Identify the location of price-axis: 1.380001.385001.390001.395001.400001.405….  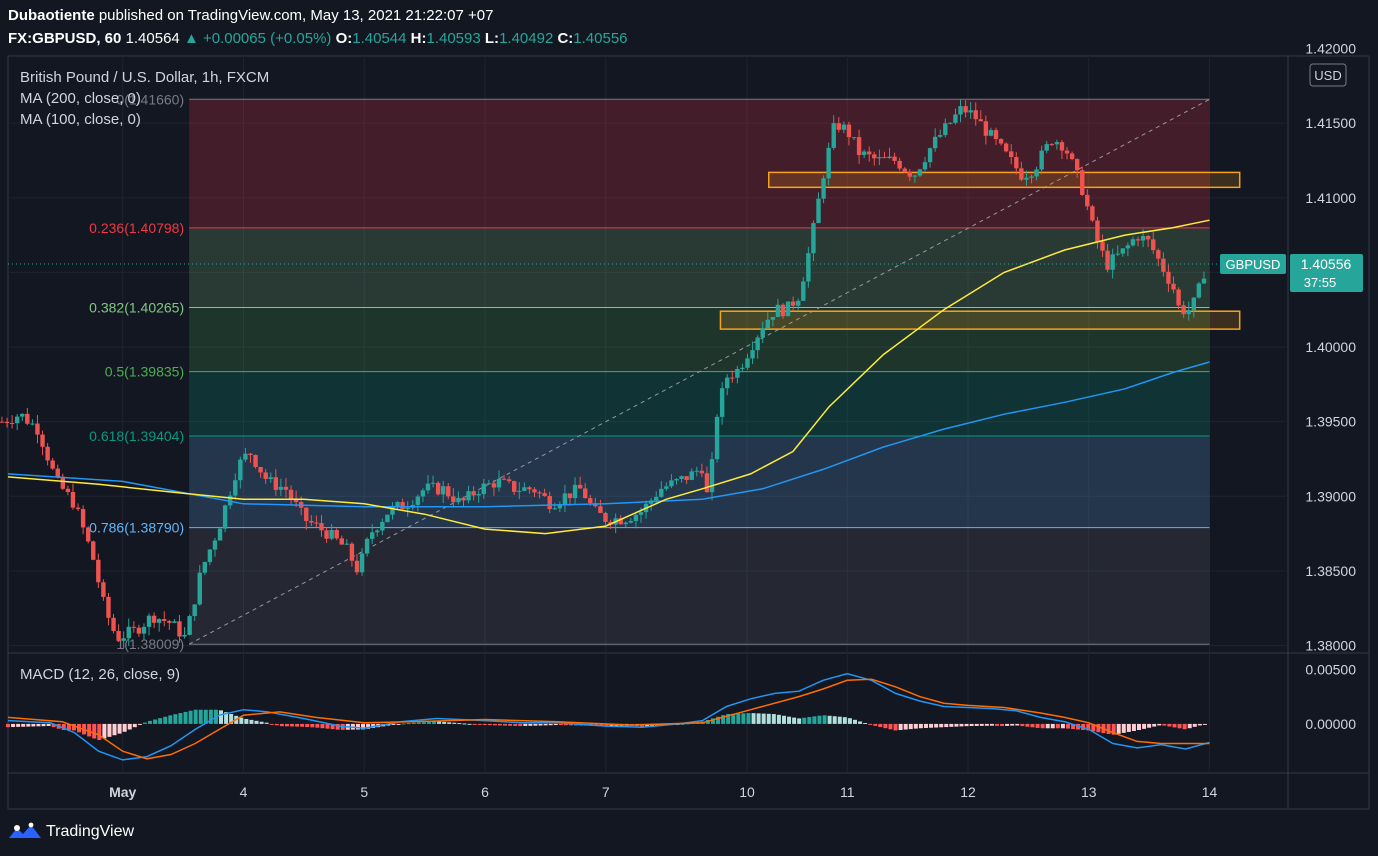
(1330, 347).